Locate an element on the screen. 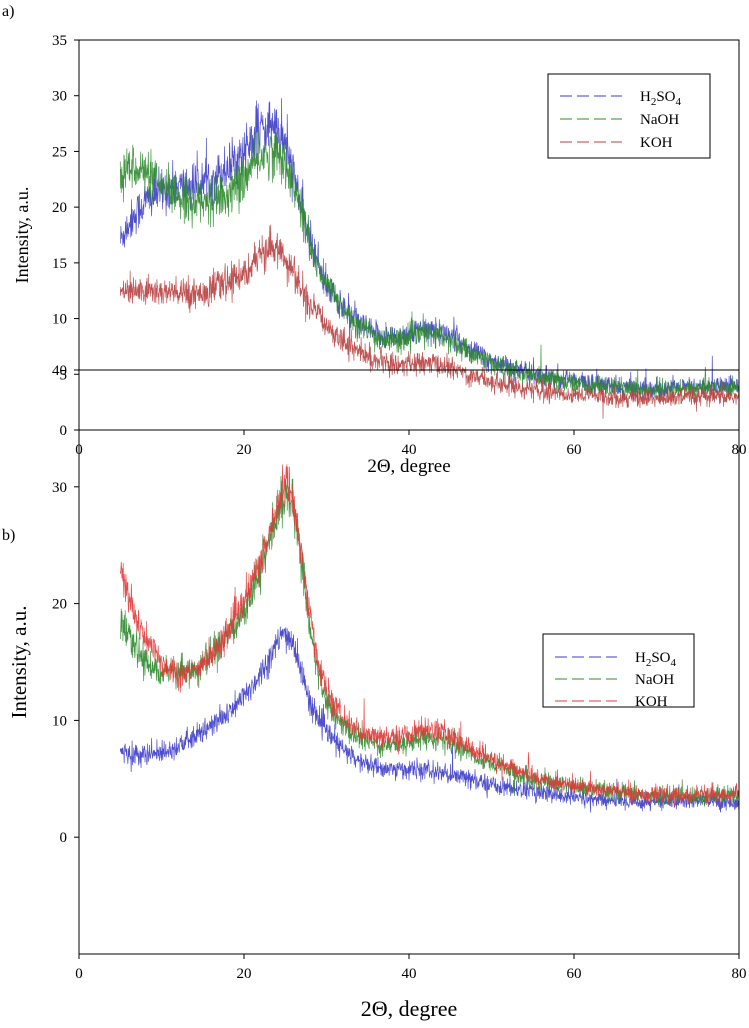 This screenshot has height=1028, width=749. y-tick-label: 25 is located at coordinates (59, 152).